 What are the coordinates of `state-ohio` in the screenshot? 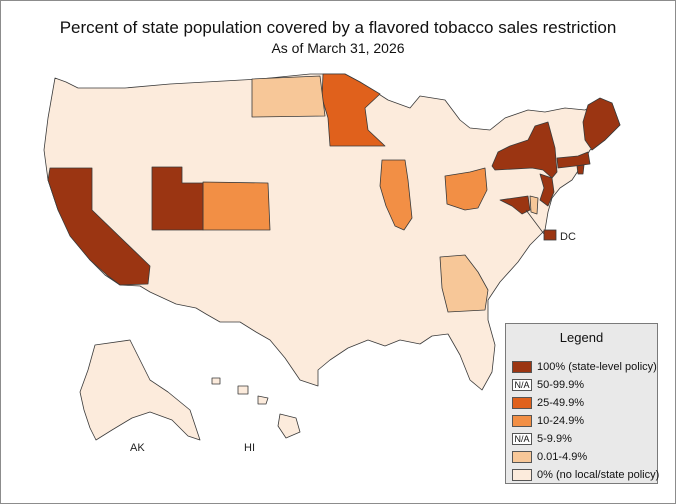 It's located at (466, 189).